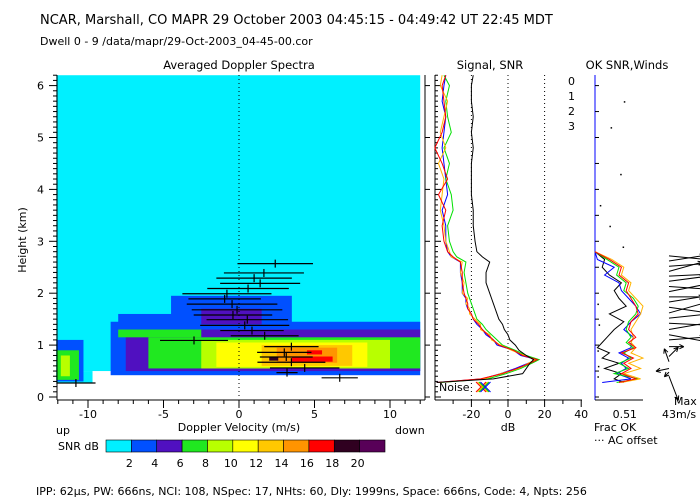 This screenshot has width=700, height=500. Describe the element at coordinates (571, 81) in the screenshot. I see `legend-beam-0: 0` at that location.